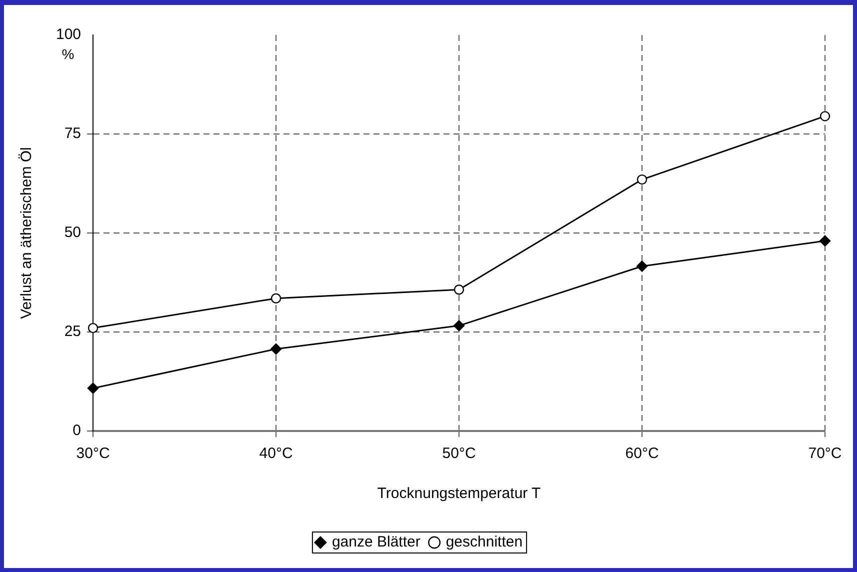 The height and width of the screenshot is (572, 857). What do you see at coordinates (69, 35) in the screenshot?
I see `y-tick-label: 100` at bounding box center [69, 35].